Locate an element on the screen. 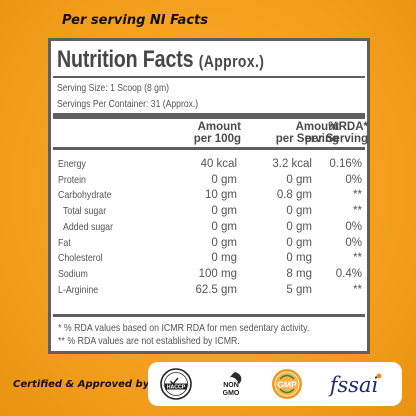  amount-per-serving: 5 gm is located at coordinates (299, 289).